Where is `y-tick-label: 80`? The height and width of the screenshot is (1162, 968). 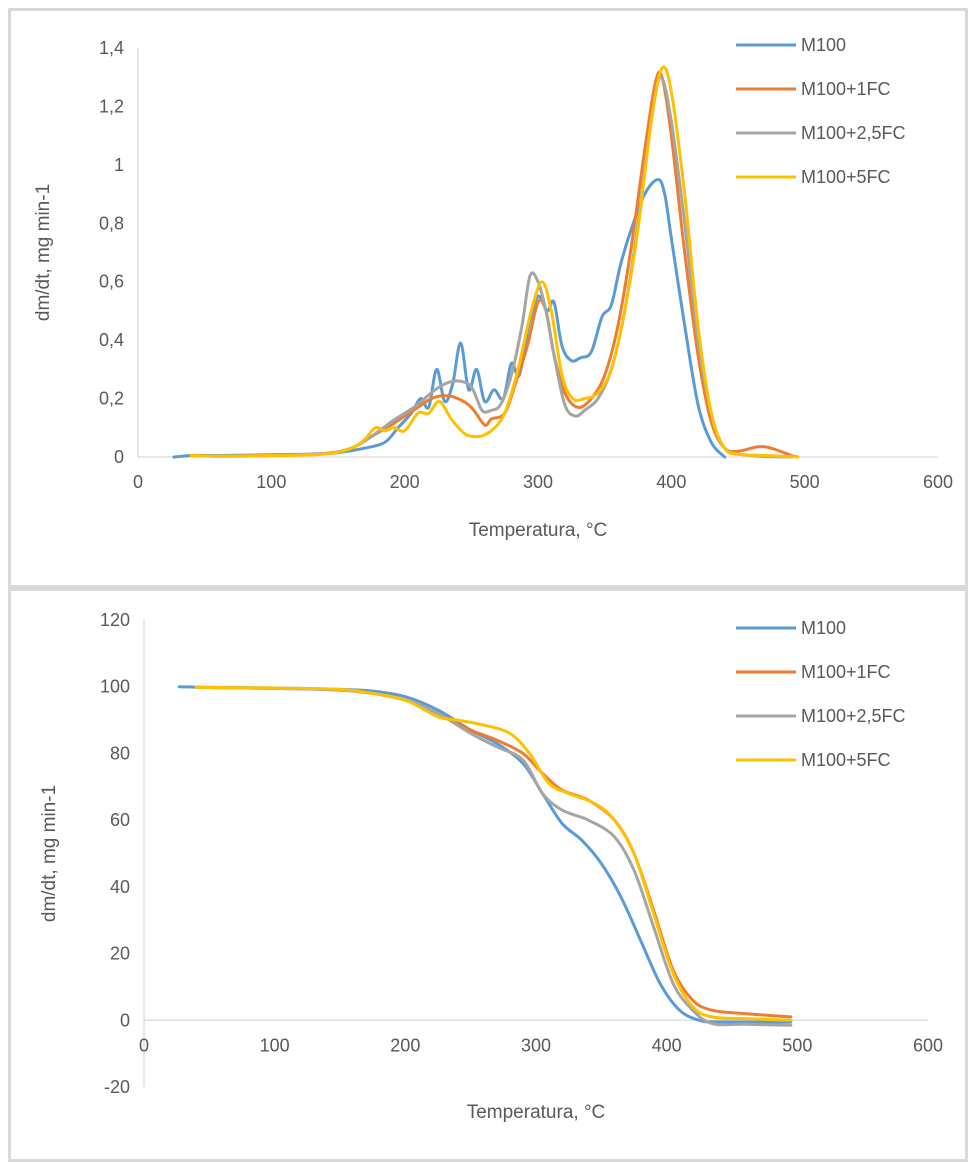
y-tick-label: 80 is located at coordinates (120, 753).